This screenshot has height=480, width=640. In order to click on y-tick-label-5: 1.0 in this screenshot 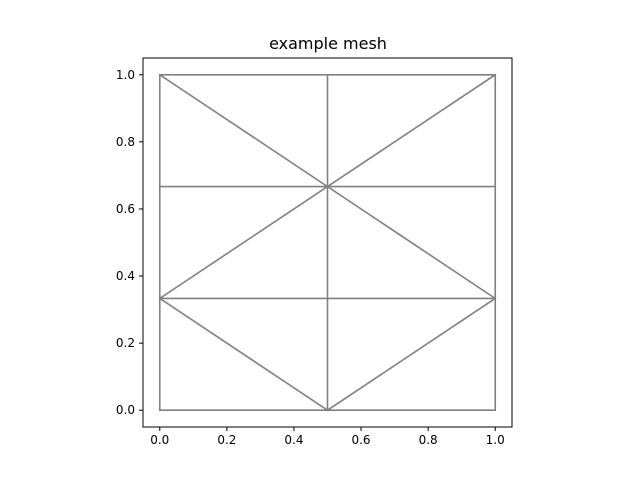, I will do `click(125, 75)`.